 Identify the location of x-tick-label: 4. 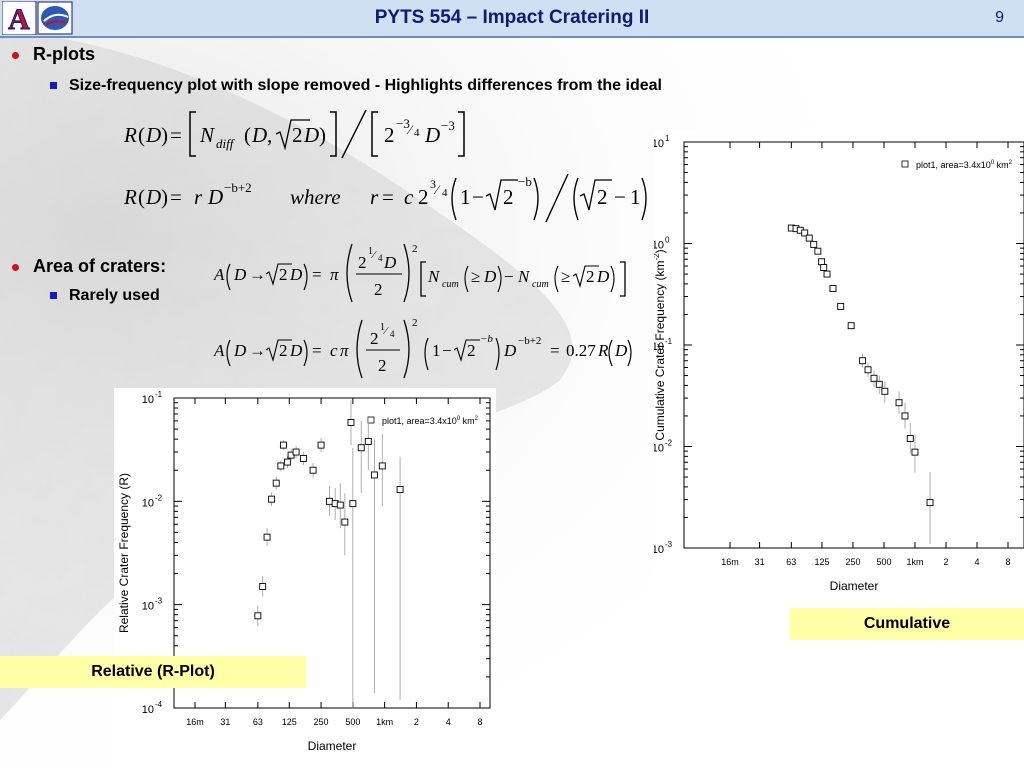
(448, 722).